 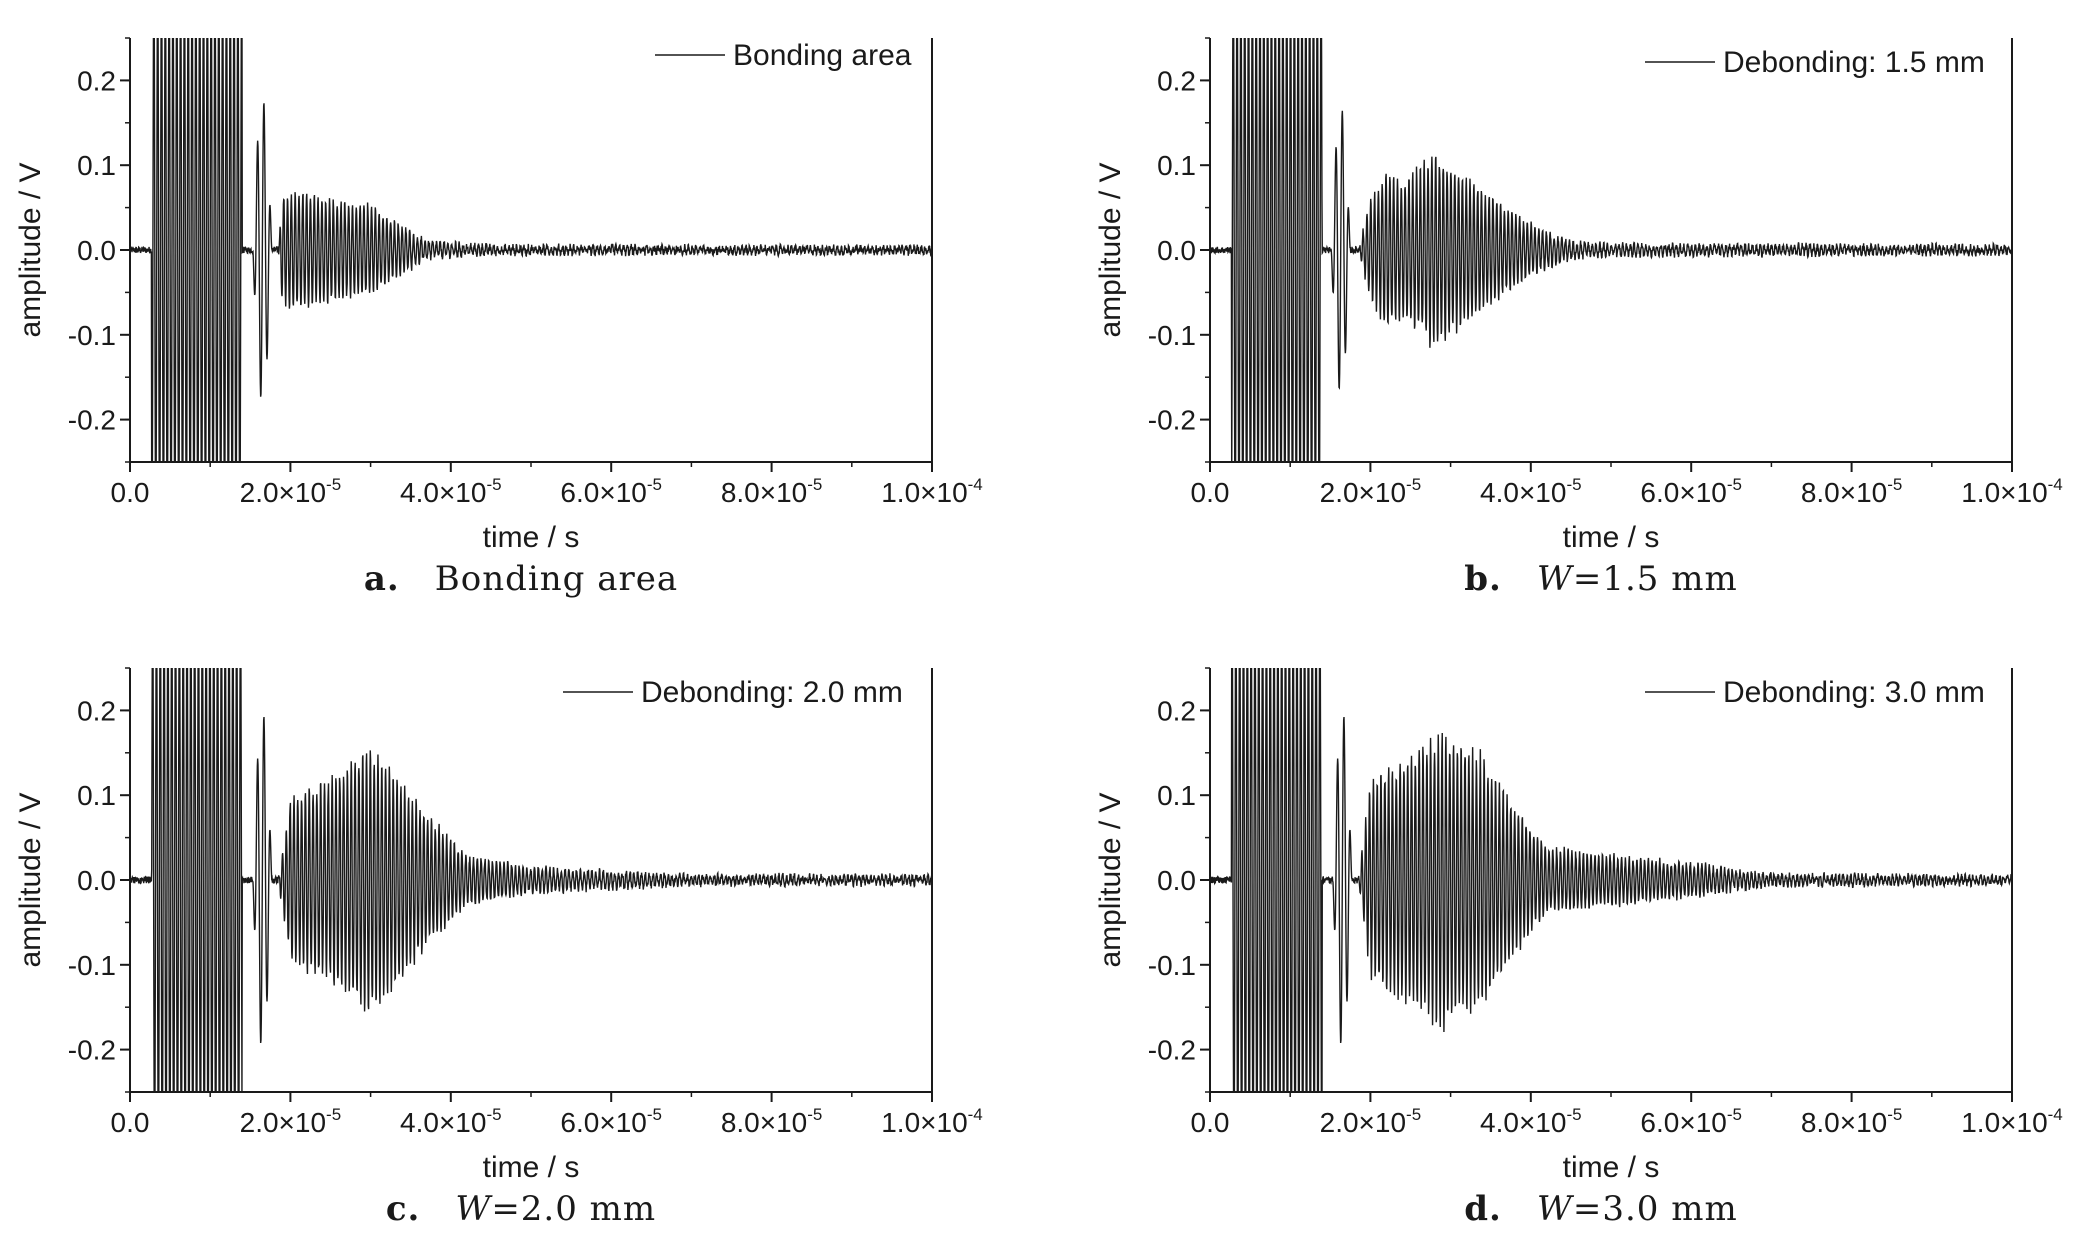 What do you see at coordinates (521, 1209) in the screenshot?
I see `panel-caption: c. W=2.0 mm` at bounding box center [521, 1209].